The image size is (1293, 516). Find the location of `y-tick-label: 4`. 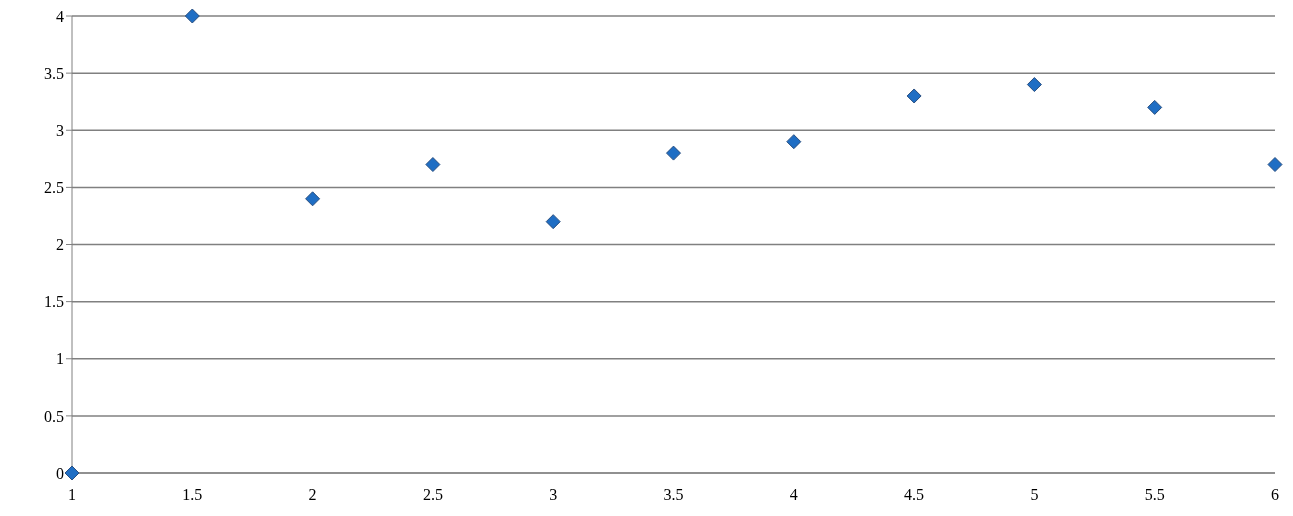

y-tick-label: 4 is located at coordinates (60, 16).